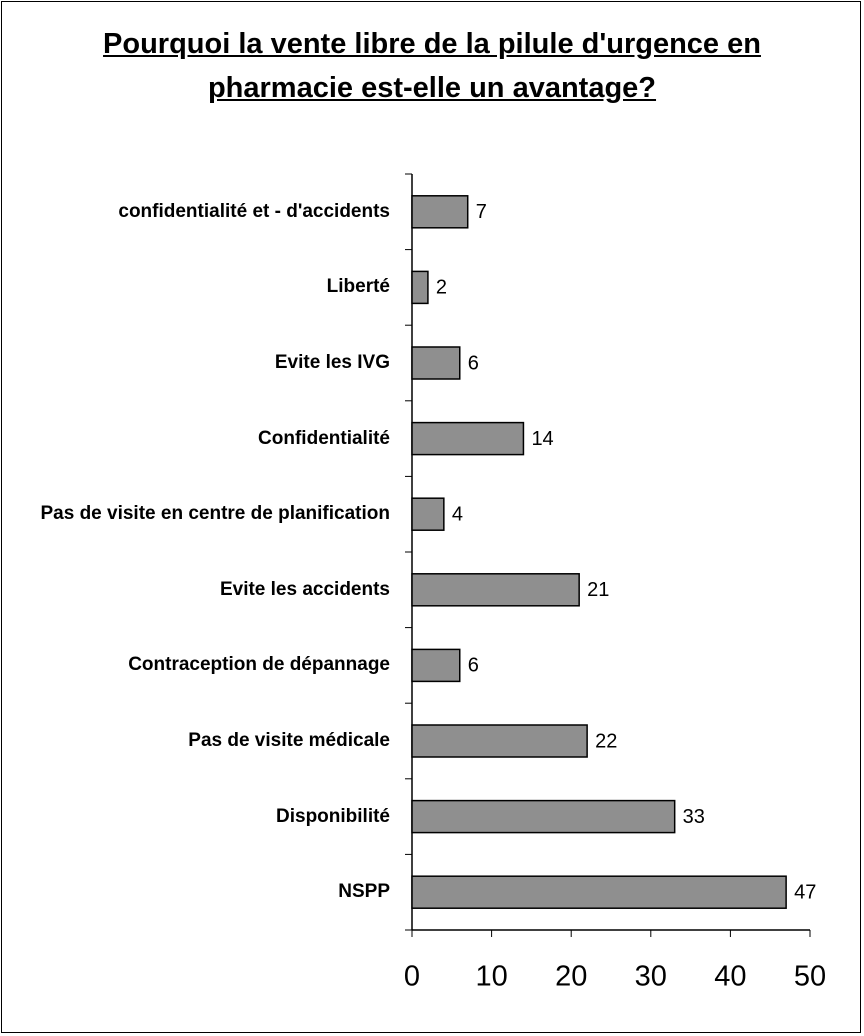 Image resolution: width=864 pixels, height=1036 pixels. I want to click on y-tick-label: NSPP, so click(364, 892).